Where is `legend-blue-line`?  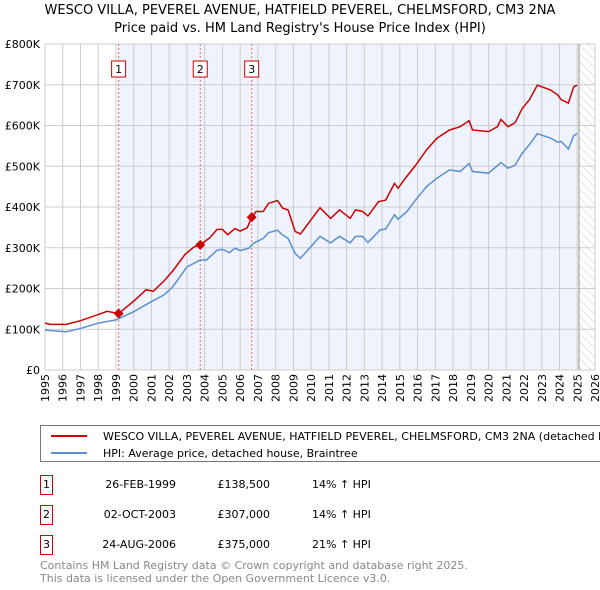 legend-blue-line is located at coordinates (69, 453).